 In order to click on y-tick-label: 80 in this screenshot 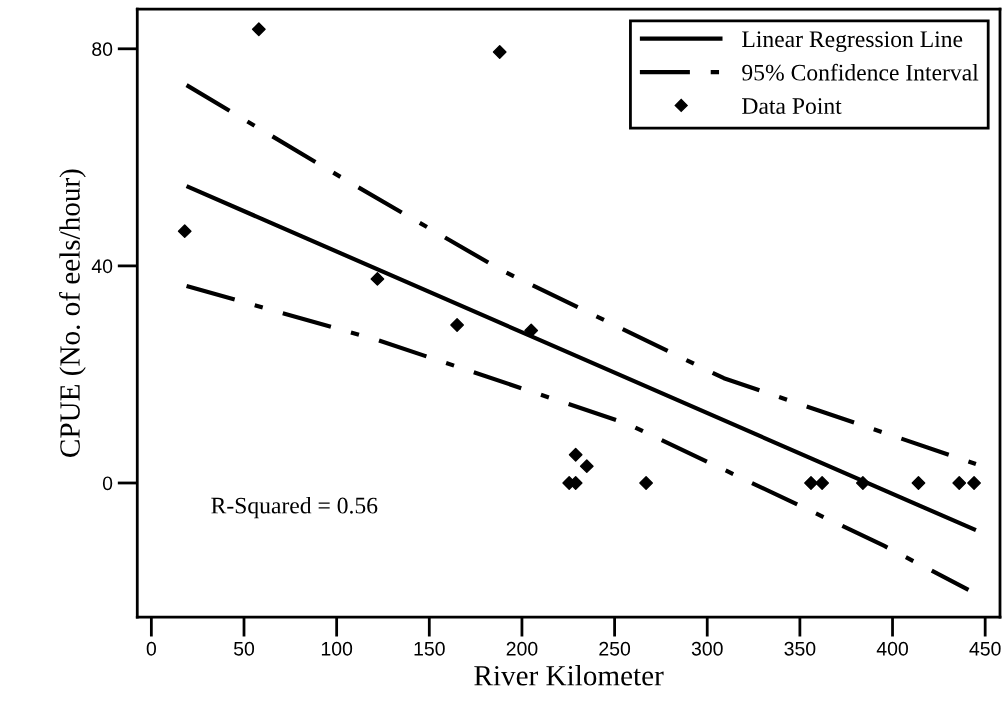, I will do `click(102, 49)`.